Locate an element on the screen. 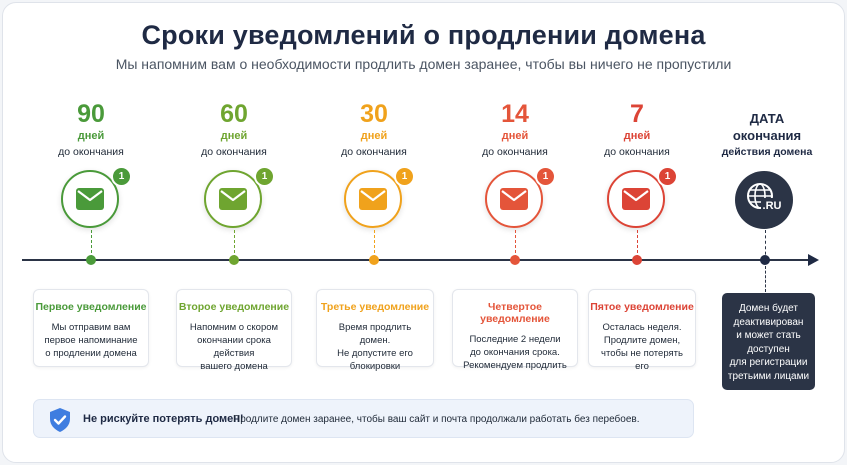 The width and height of the screenshot is (847, 465). box-text-line: о продлении домена is located at coordinates (91, 353).